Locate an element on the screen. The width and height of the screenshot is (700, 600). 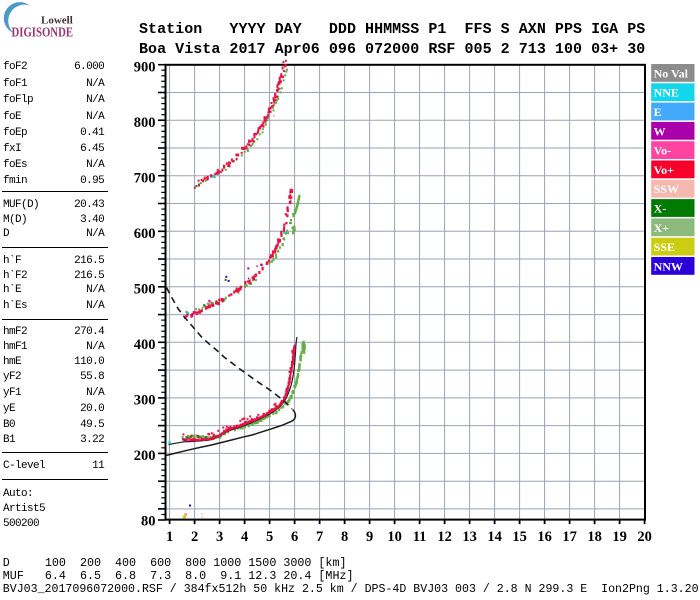
svg-text: 9 is located at coordinates (369, 537).